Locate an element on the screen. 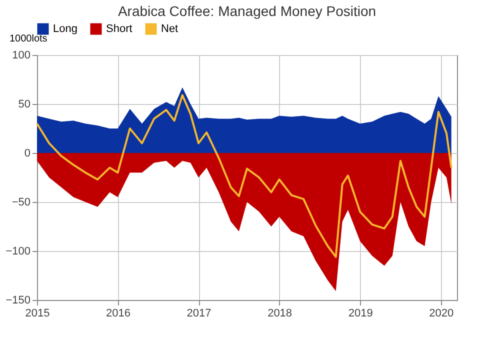  y-tick-label: −100 is located at coordinates (18, 252).